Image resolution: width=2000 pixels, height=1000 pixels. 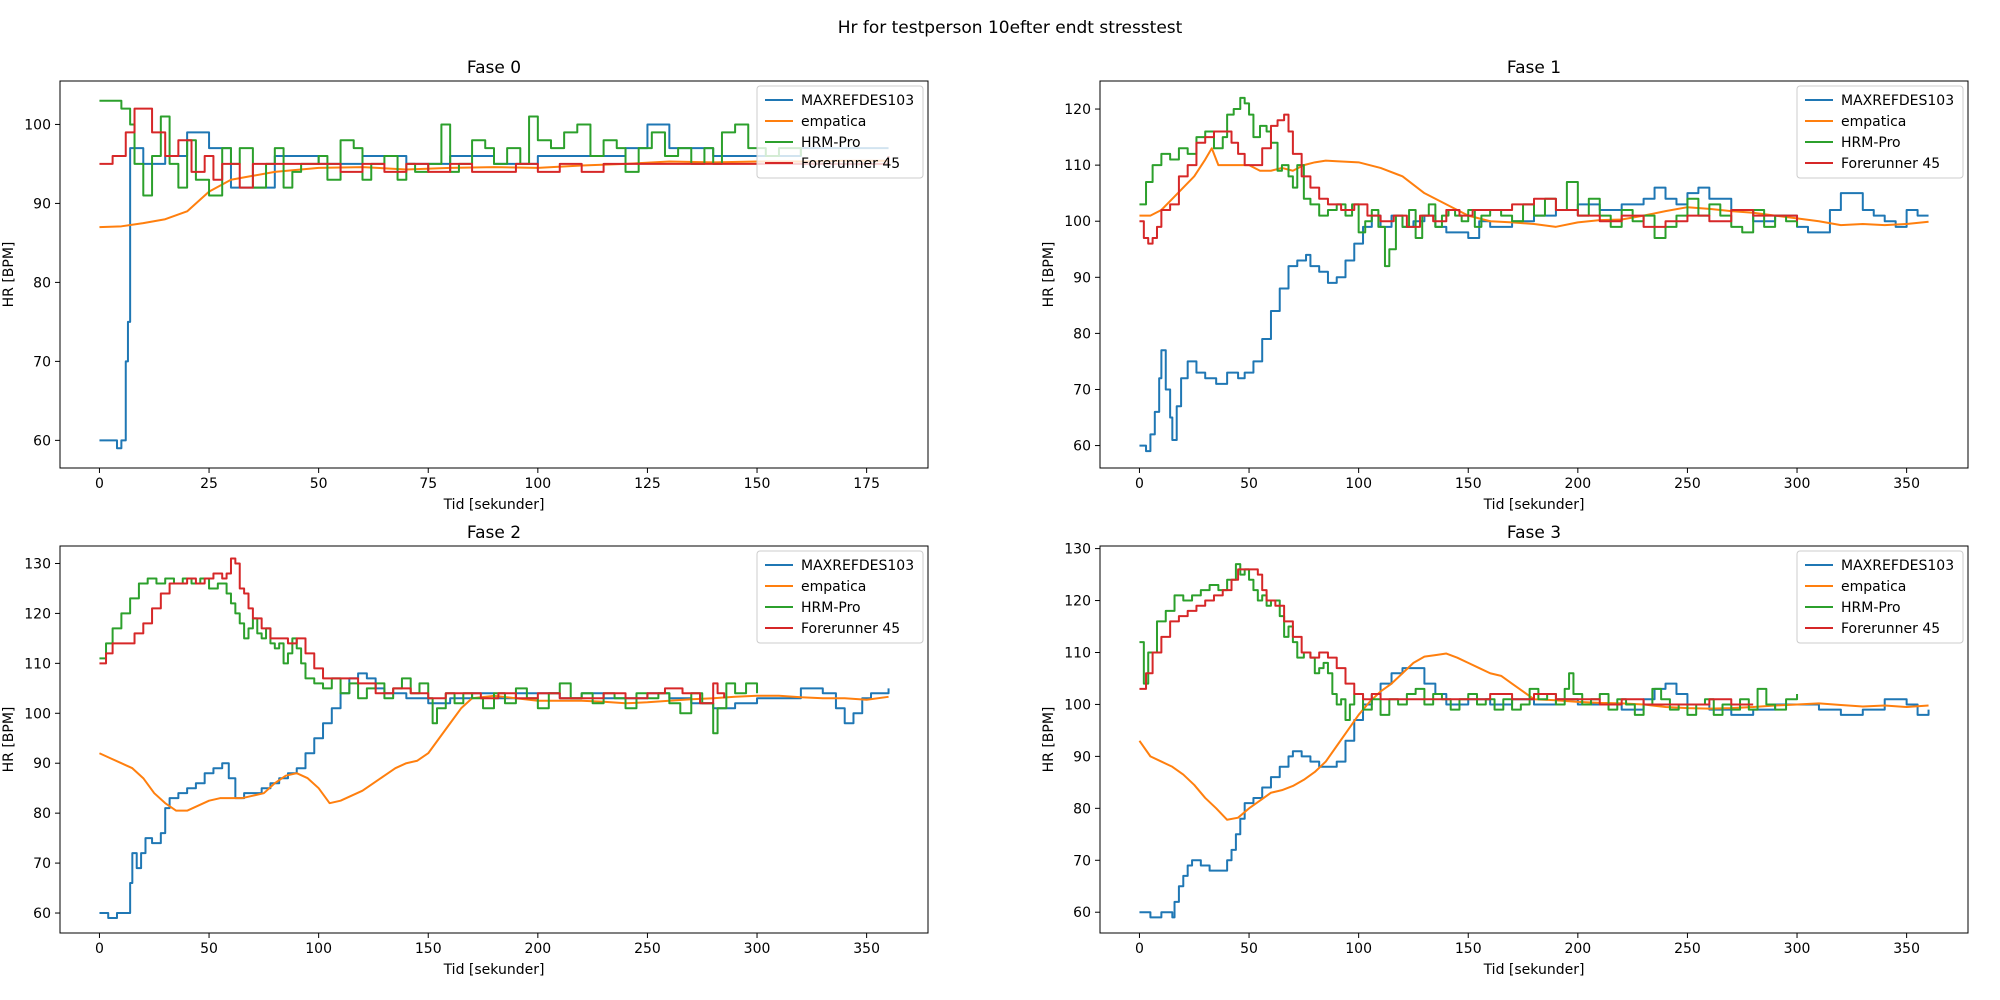 I want to click on subplot-title: Fase 3, so click(x=1534, y=533).